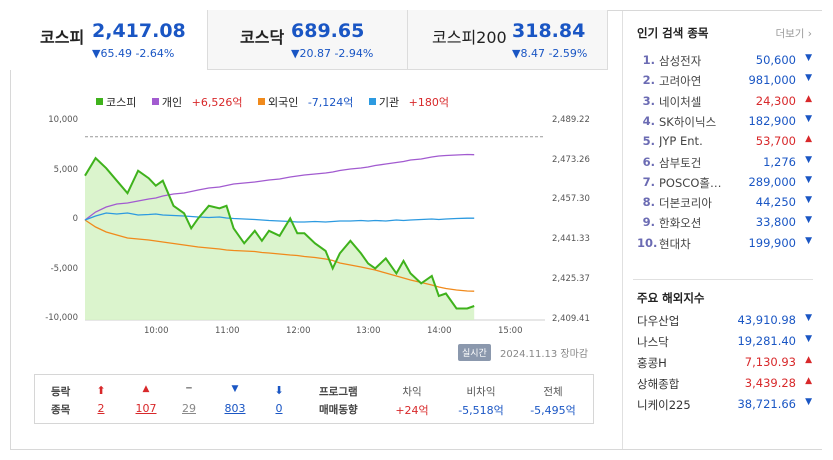 This screenshot has height=460, width=833. Describe the element at coordinates (648, 222) in the screenshot. I see `rank-number: 9.` at that location.